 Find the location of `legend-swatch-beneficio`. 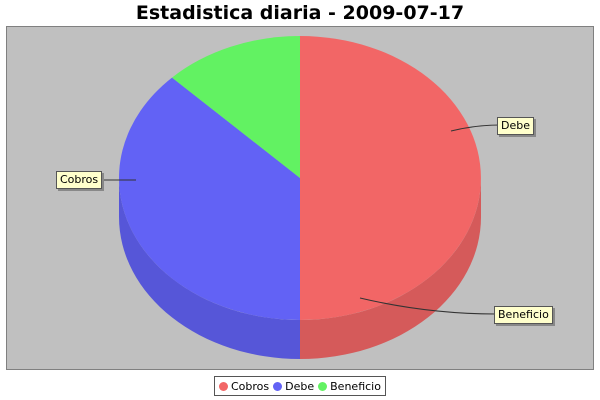

legend-swatch-beneficio is located at coordinates (323, 386).